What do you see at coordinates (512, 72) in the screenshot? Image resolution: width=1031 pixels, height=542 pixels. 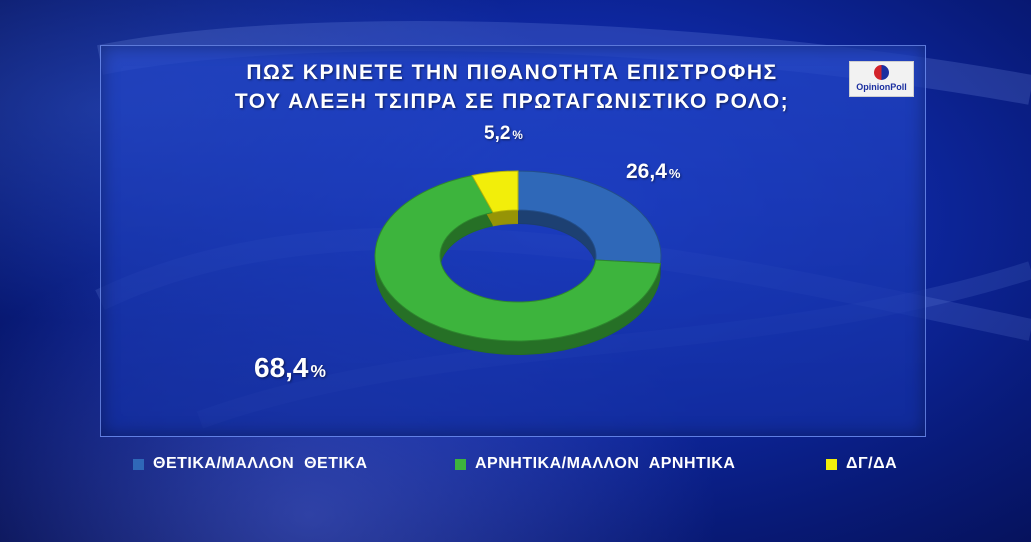 I see `title-line-1: ΠΩΣ ΚΡΙΝΕΤΕ ΤΗΝ ΠΙΘΑΝΟΤΗΤΑ ΕΠΙΣΤΡΟΦΗΣ` at bounding box center [512, 72].